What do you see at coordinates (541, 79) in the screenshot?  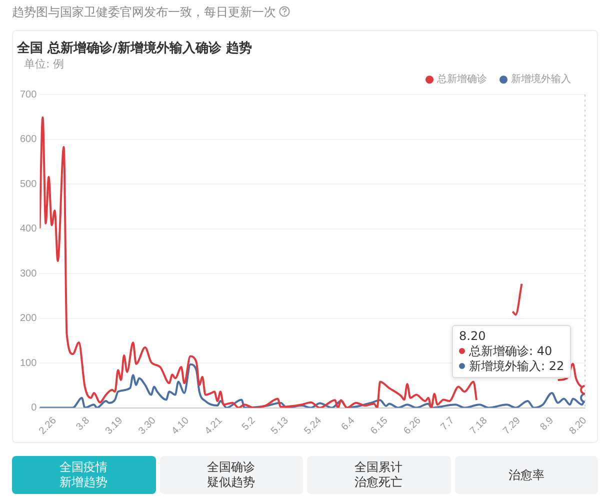 I see `legend-label: 新增境外输入` at bounding box center [541, 79].